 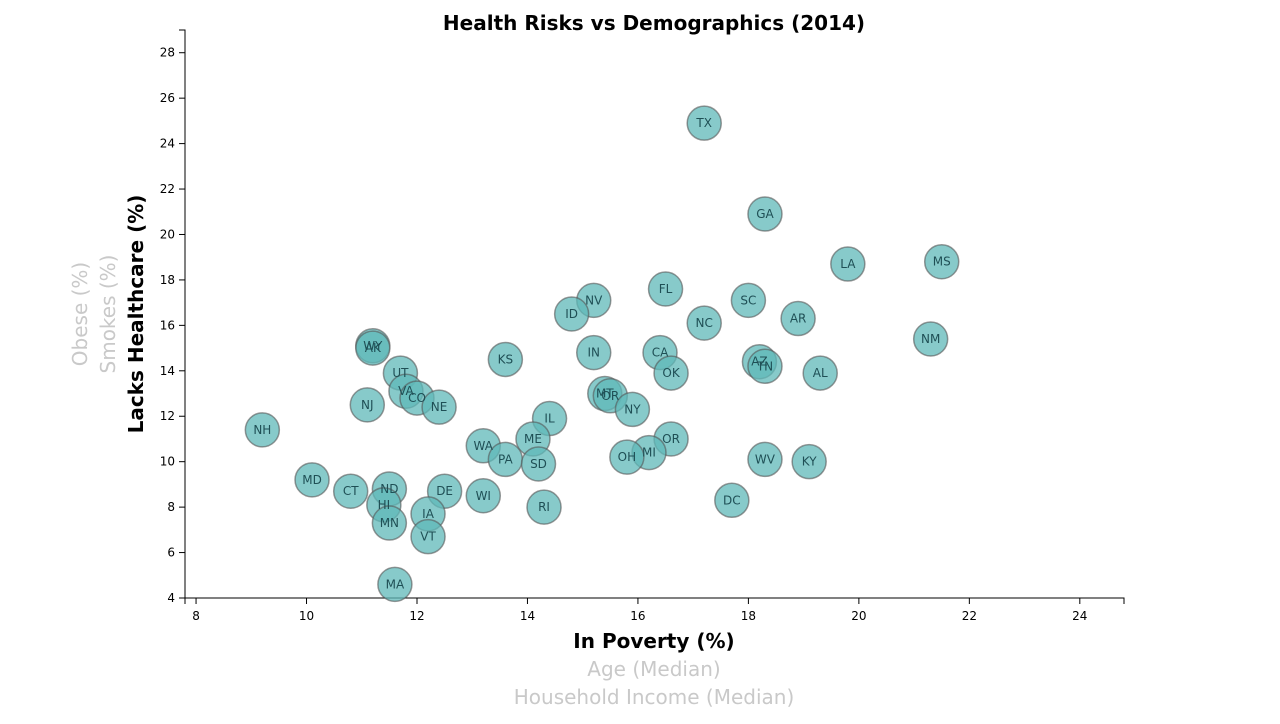 I want to click on y-axis-label-healthcare: Lacks Healthcare (%), so click(x=136, y=314).